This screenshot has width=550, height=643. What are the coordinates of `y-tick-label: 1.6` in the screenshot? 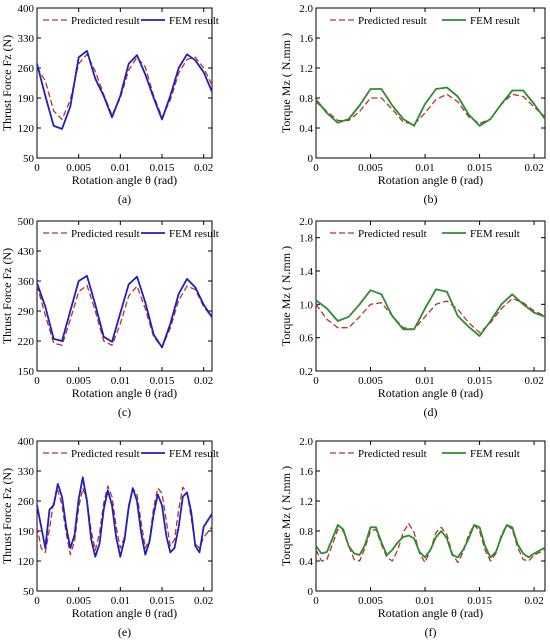 It's located at (306, 472).